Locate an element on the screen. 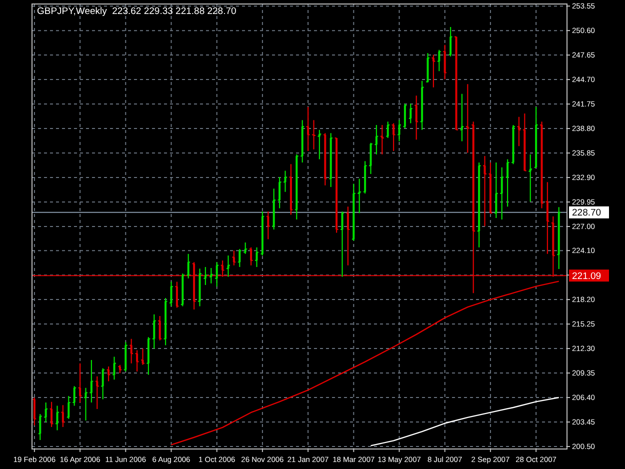 This screenshot has width=625, height=469. ref-line-label: 228.70 is located at coordinates (587, 213).